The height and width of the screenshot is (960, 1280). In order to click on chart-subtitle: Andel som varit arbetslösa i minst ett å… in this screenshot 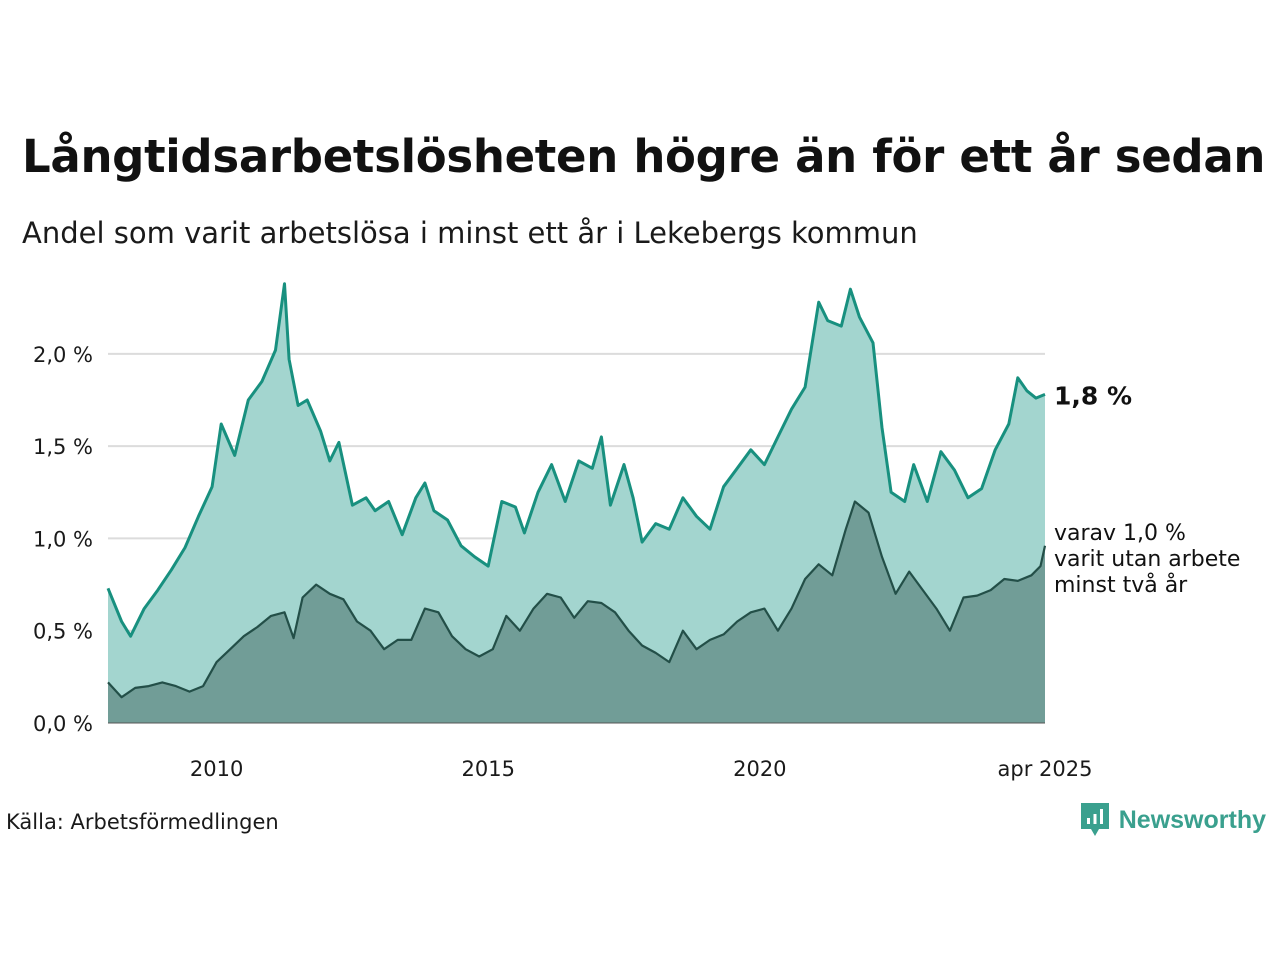, I will do `click(470, 233)`.